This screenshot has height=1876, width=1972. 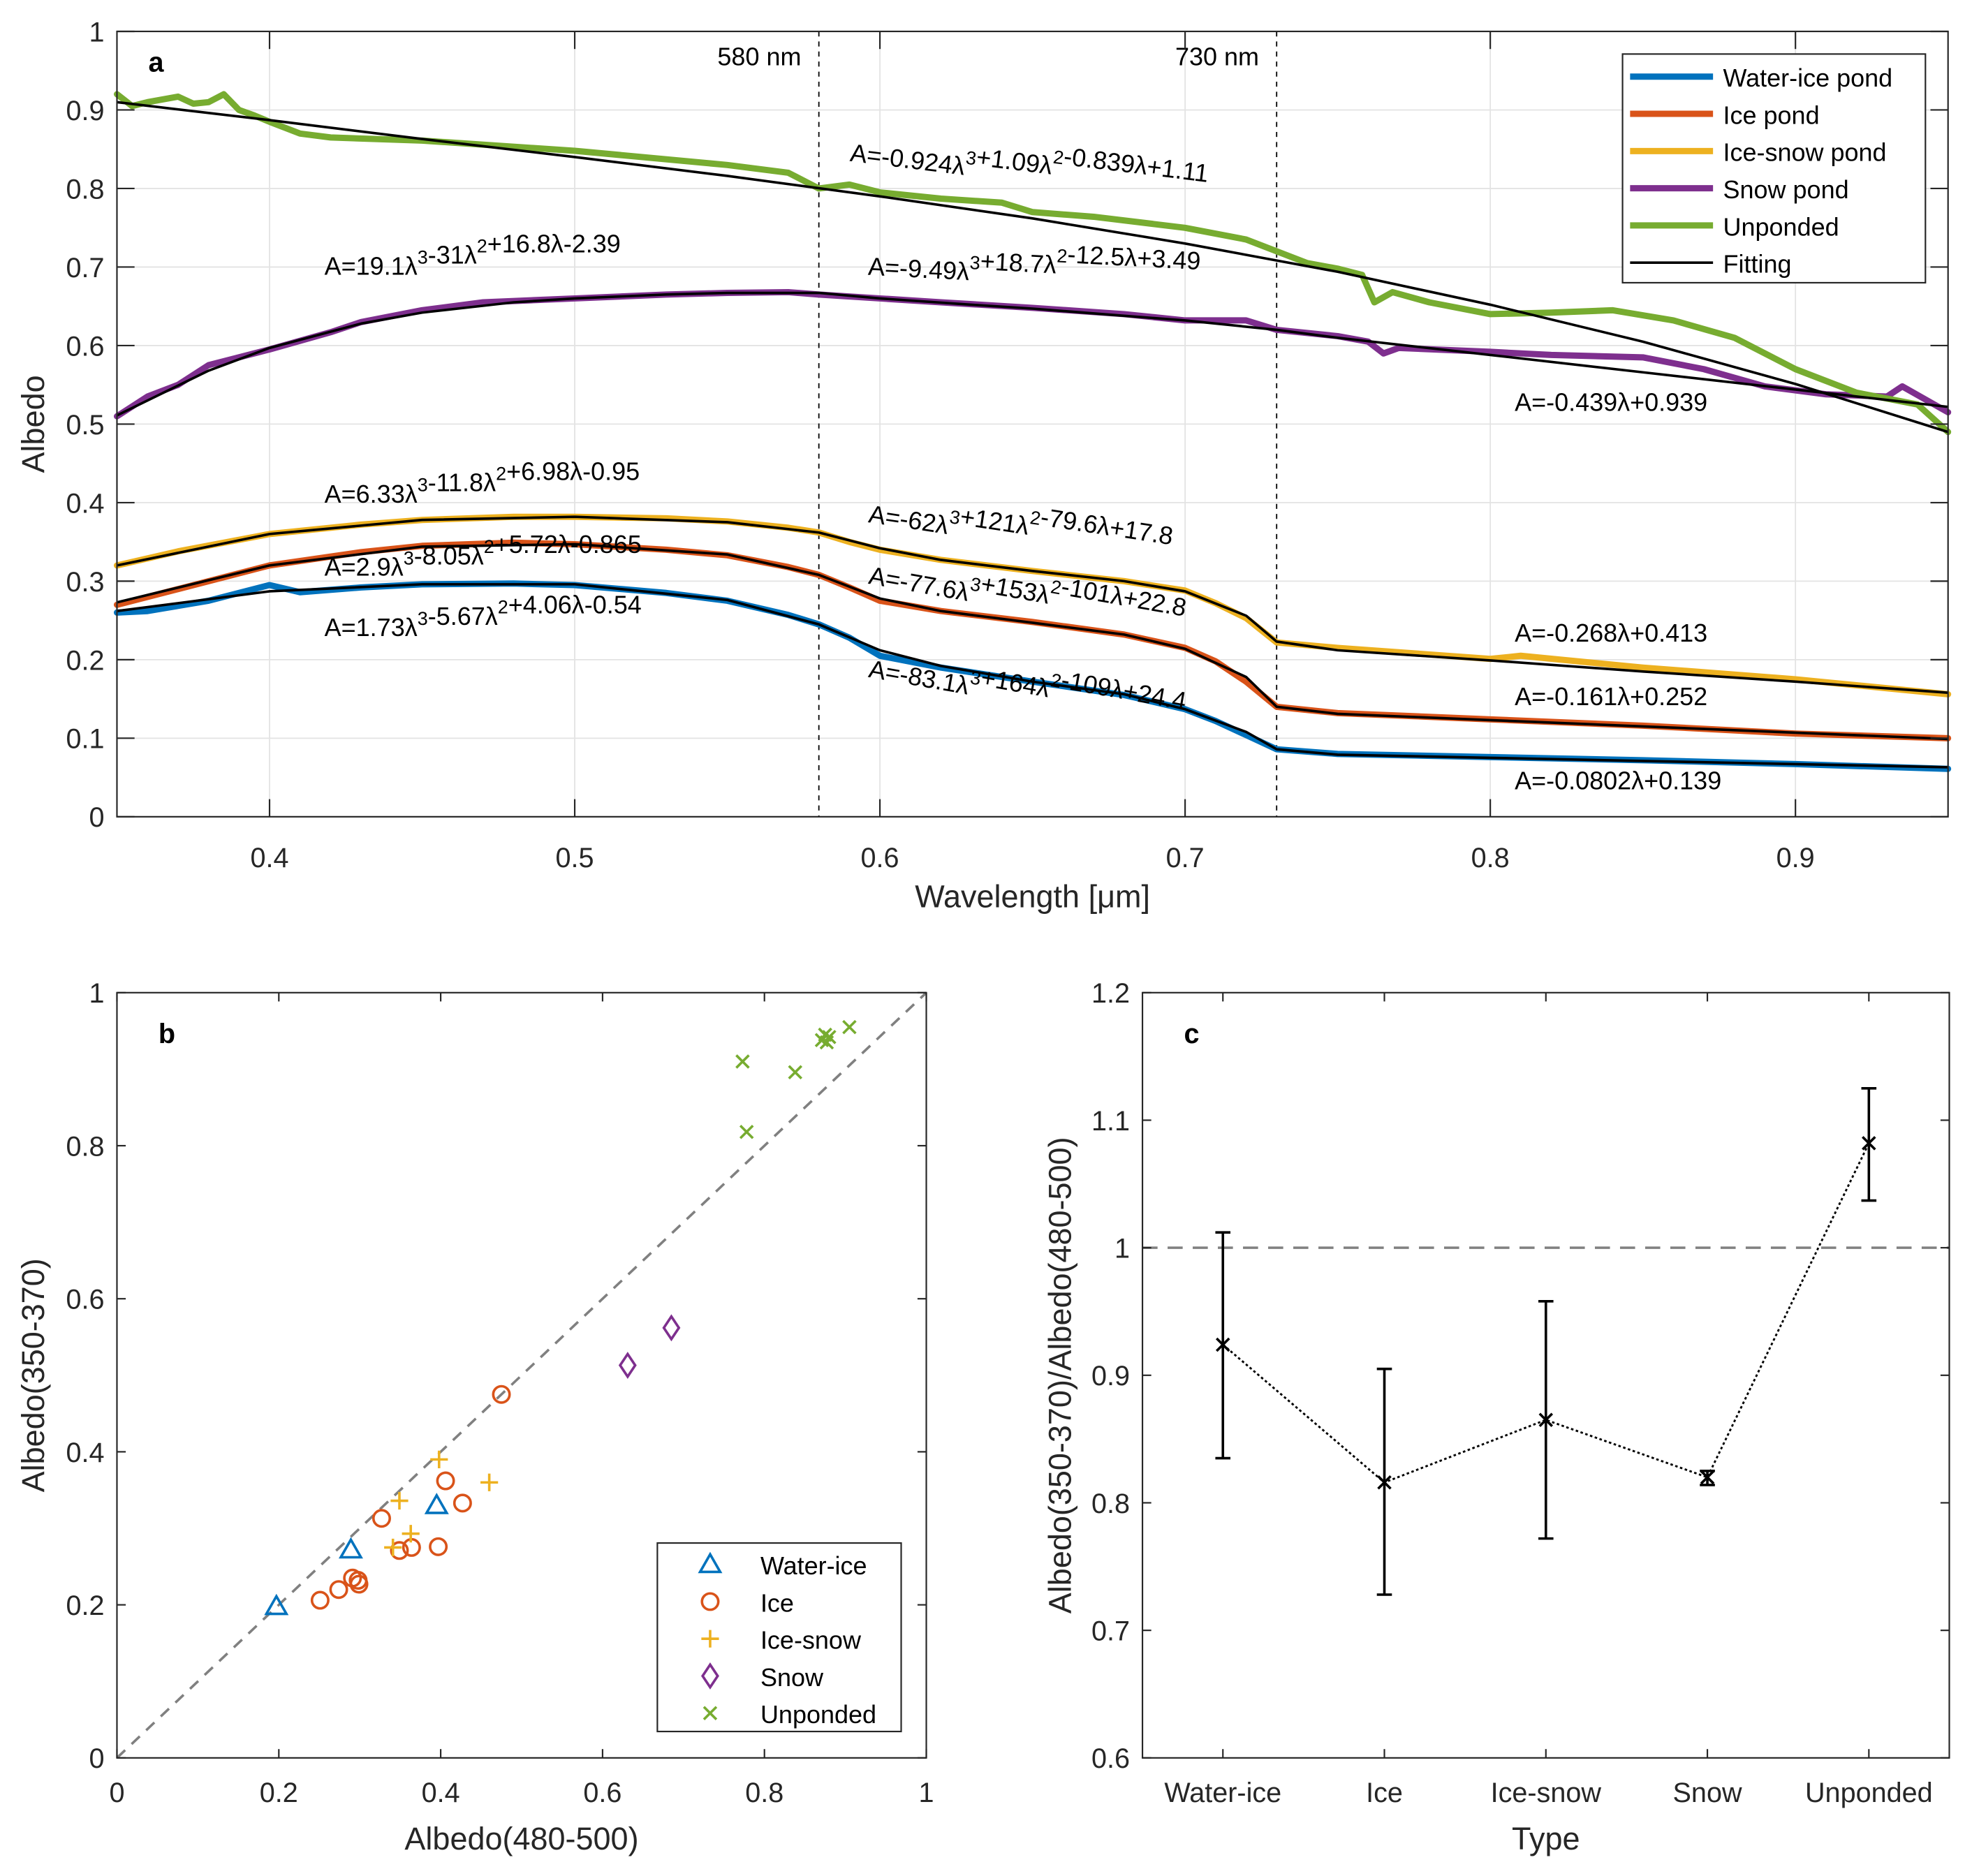 What do you see at coordinates (85, 582) in the screenshot?
I see `y-tick-label: 0.3` at bounding box center [85, 582].